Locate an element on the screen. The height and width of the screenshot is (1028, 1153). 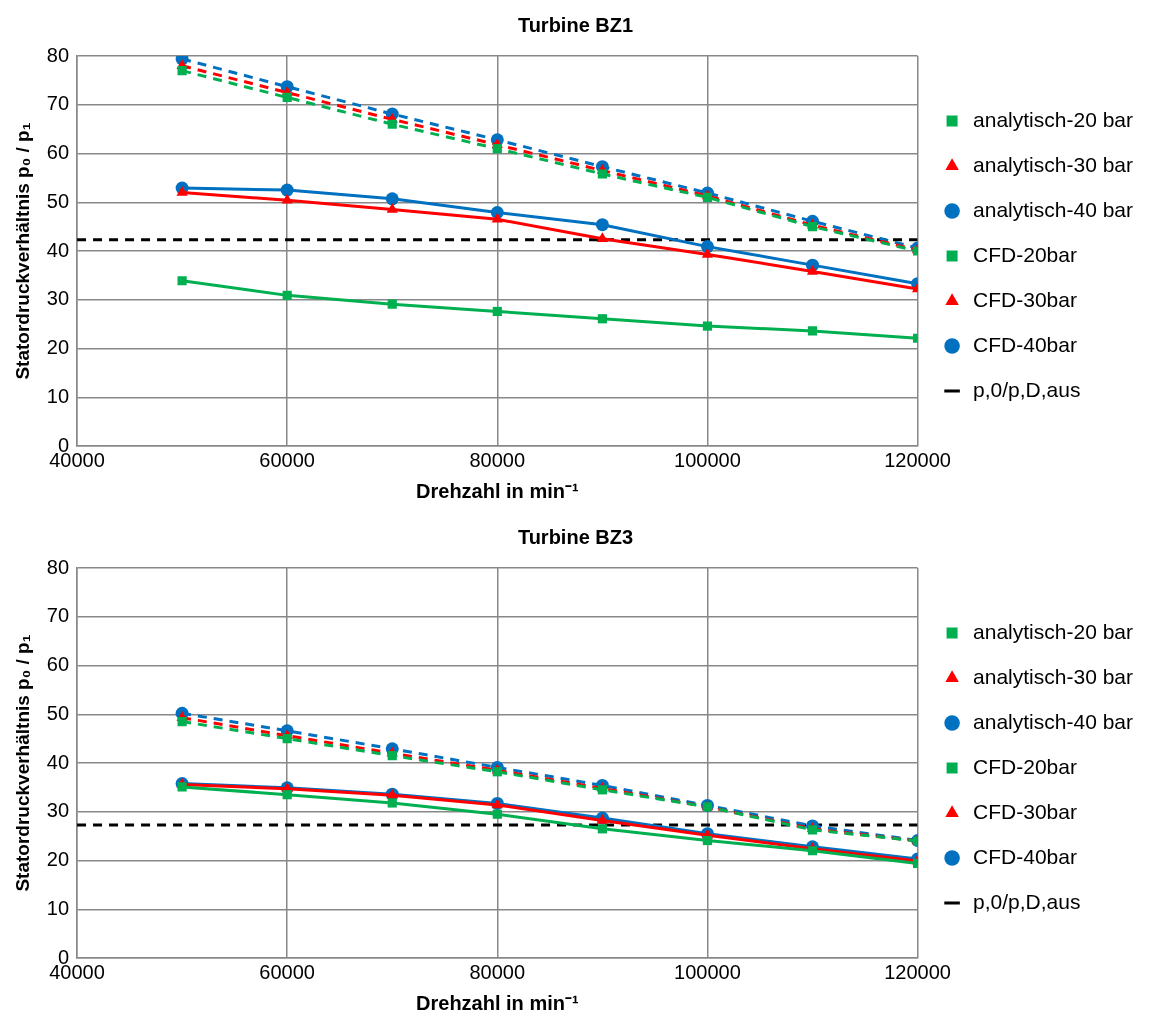
chart-title: Turbine BZ3 is located at coordinates (575, 536).